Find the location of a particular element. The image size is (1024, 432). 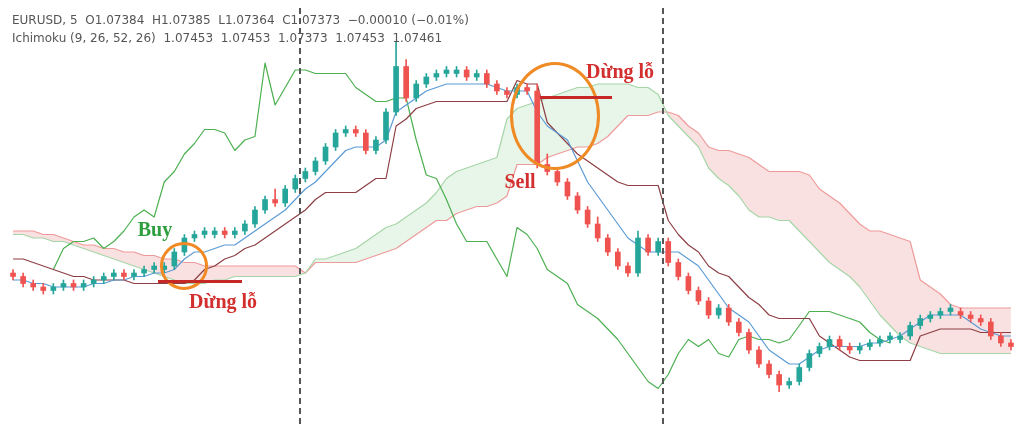

annotation: Sell is located at coordinates (520, 181).